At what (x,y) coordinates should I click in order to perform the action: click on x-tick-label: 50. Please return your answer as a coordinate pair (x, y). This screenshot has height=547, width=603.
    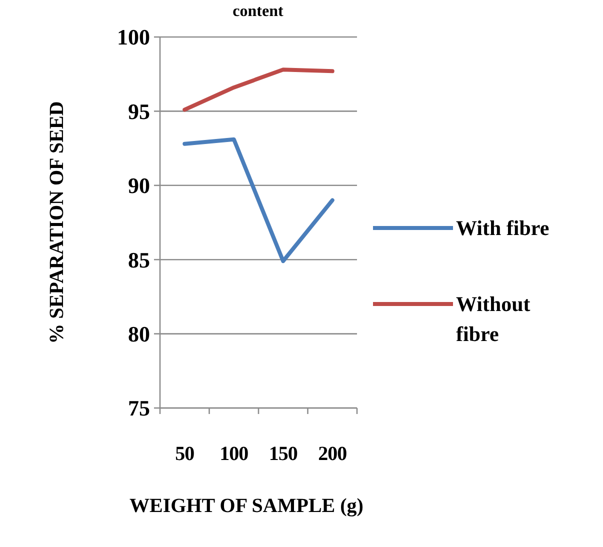
    Looking at the image, I should click on (185, 454).